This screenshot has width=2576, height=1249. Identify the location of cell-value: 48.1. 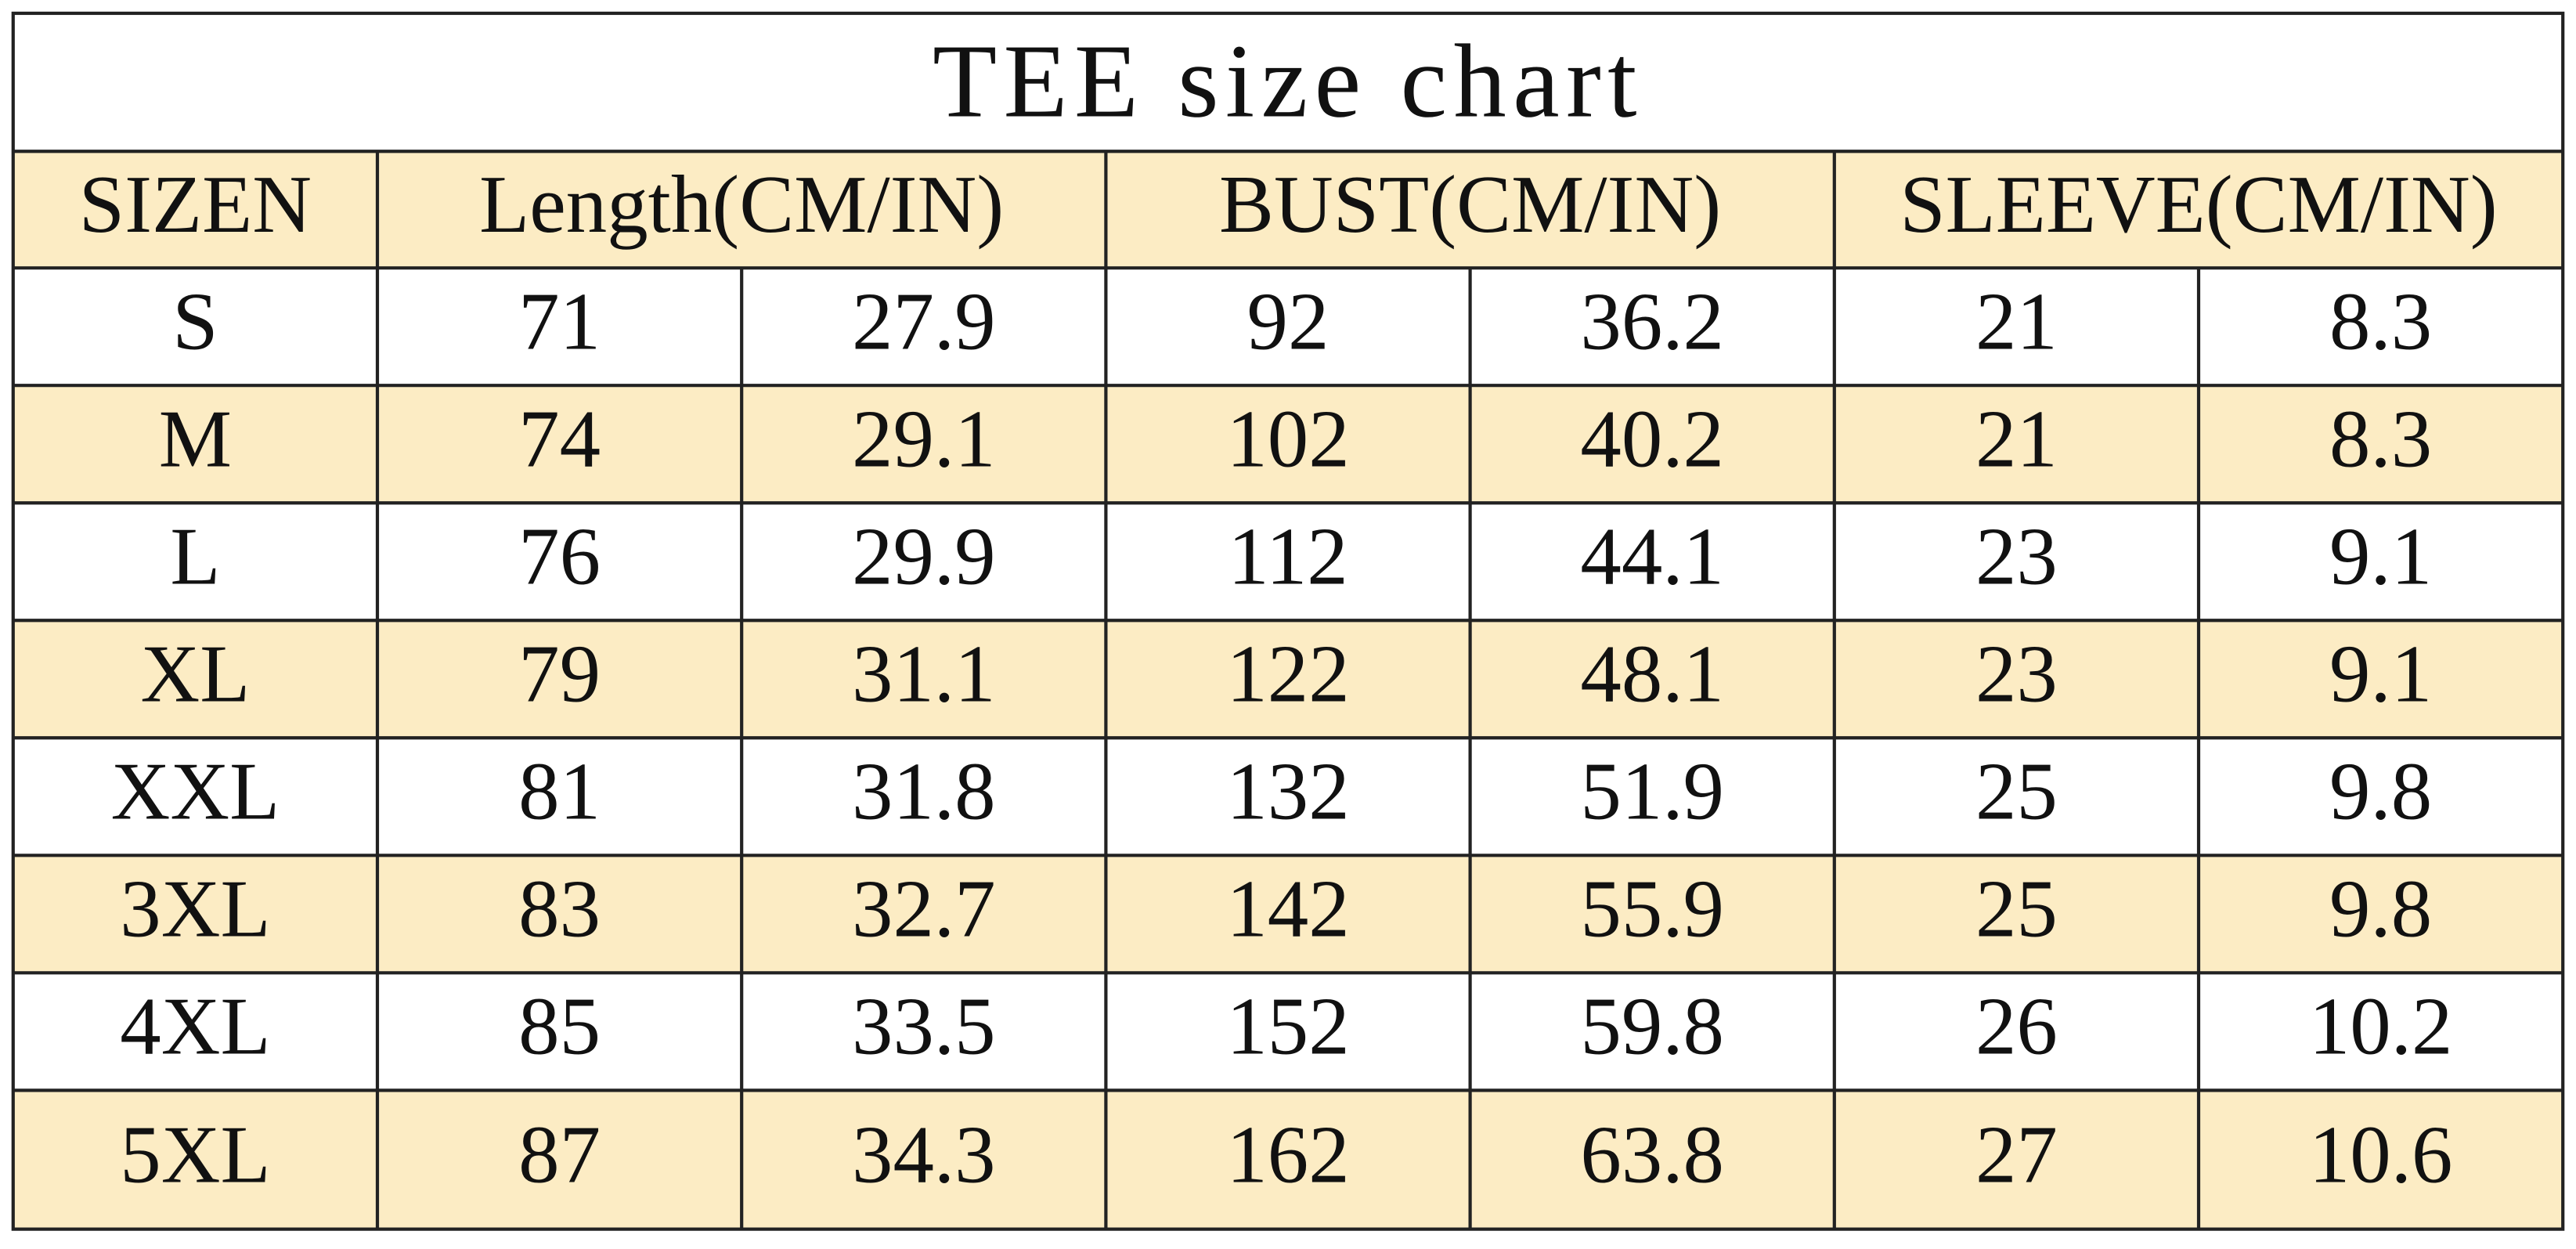
(1652, 674).